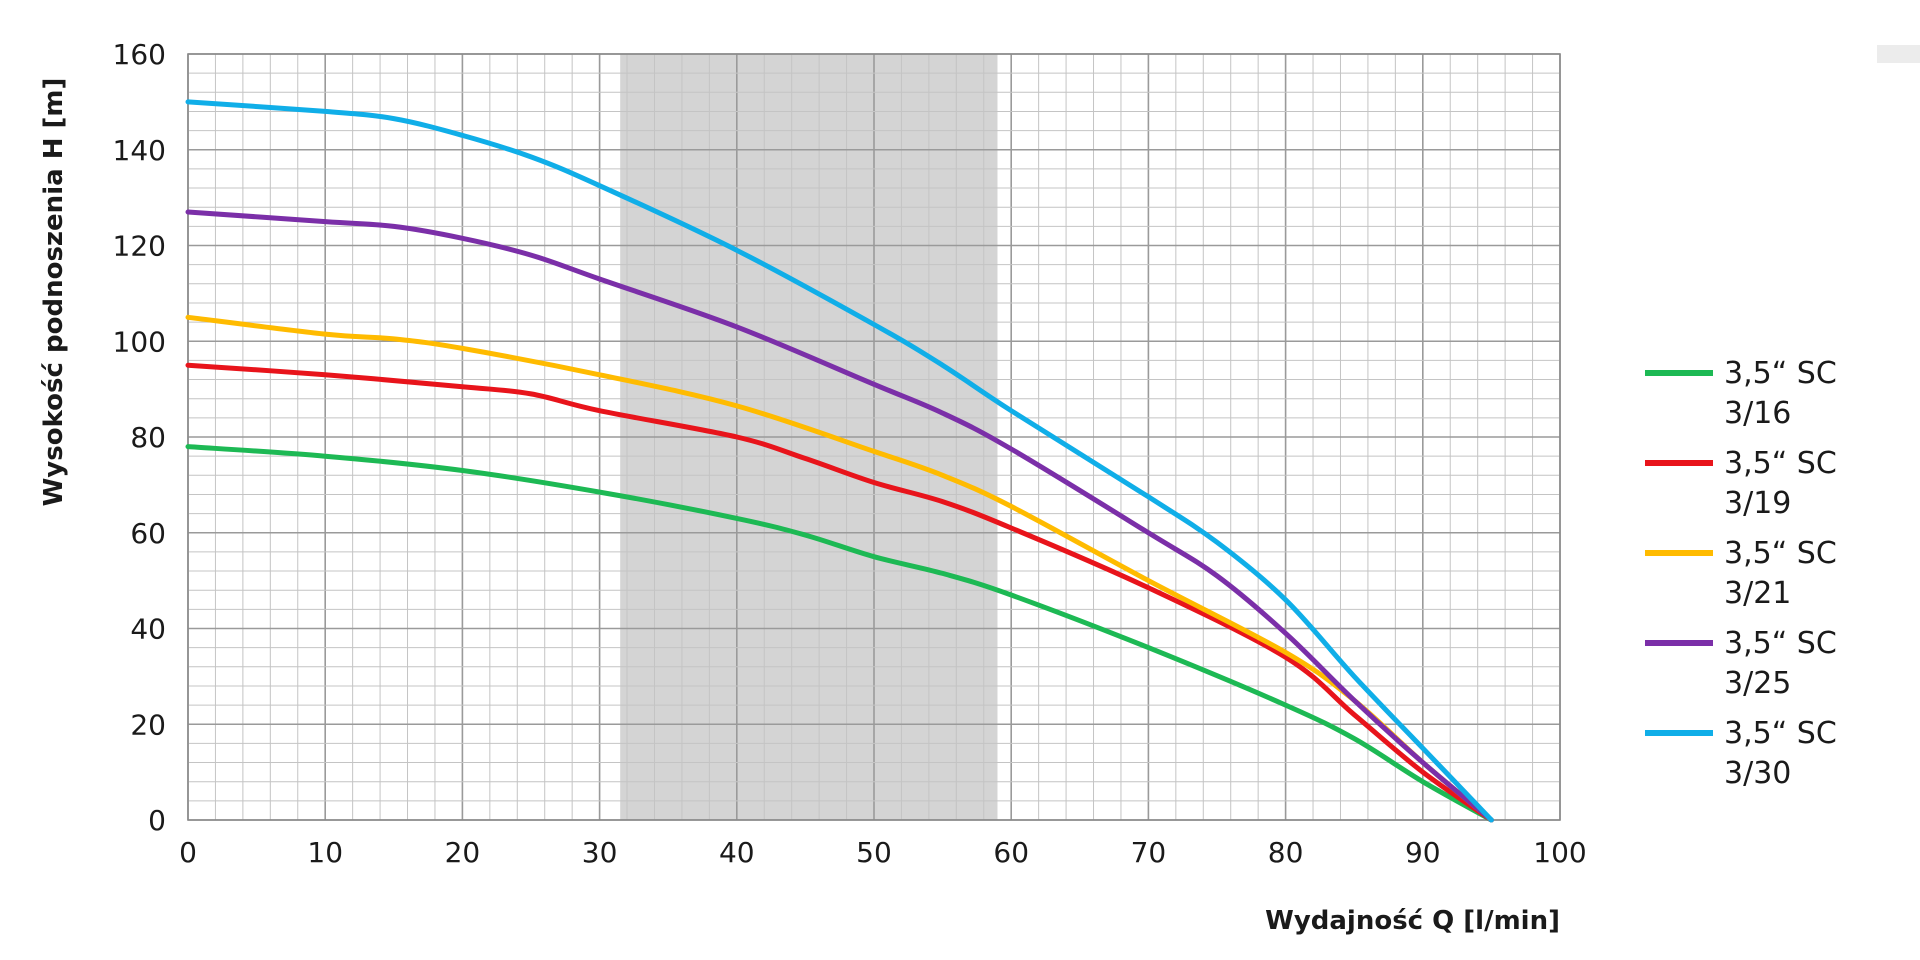 The height and width of the screenshot is (960, 1920). Describe the element at coordinates (1757, 503) in the screenshot. I see `legend-label-line2: 3/19` at that location.